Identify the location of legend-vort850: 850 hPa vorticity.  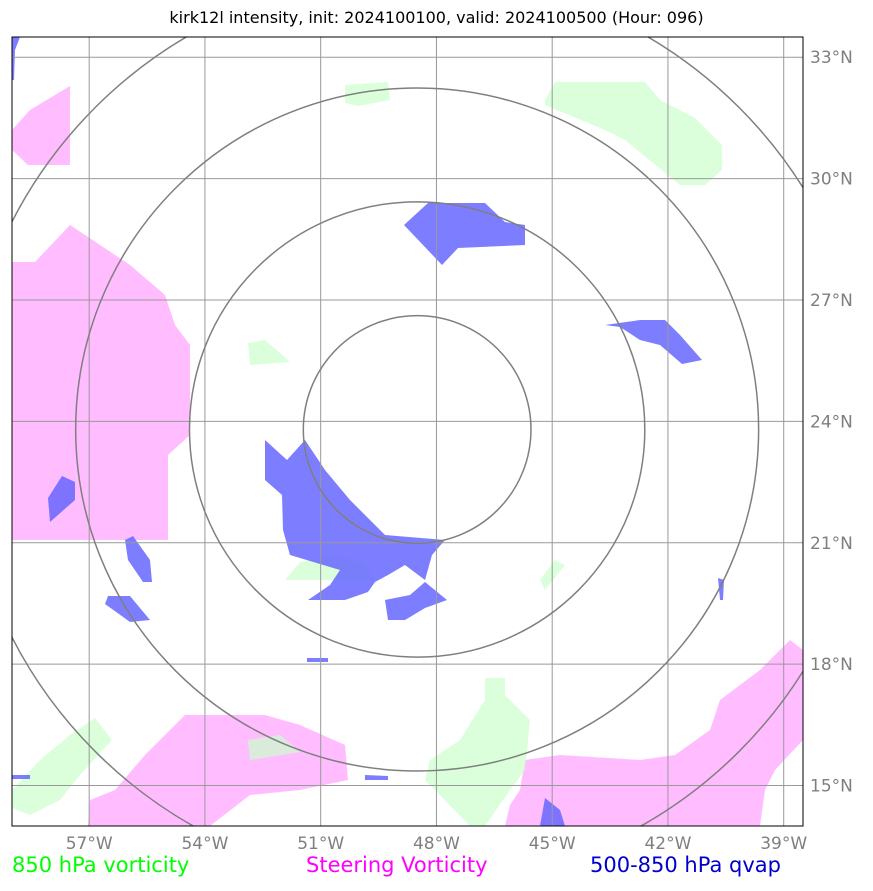
(101, 865).